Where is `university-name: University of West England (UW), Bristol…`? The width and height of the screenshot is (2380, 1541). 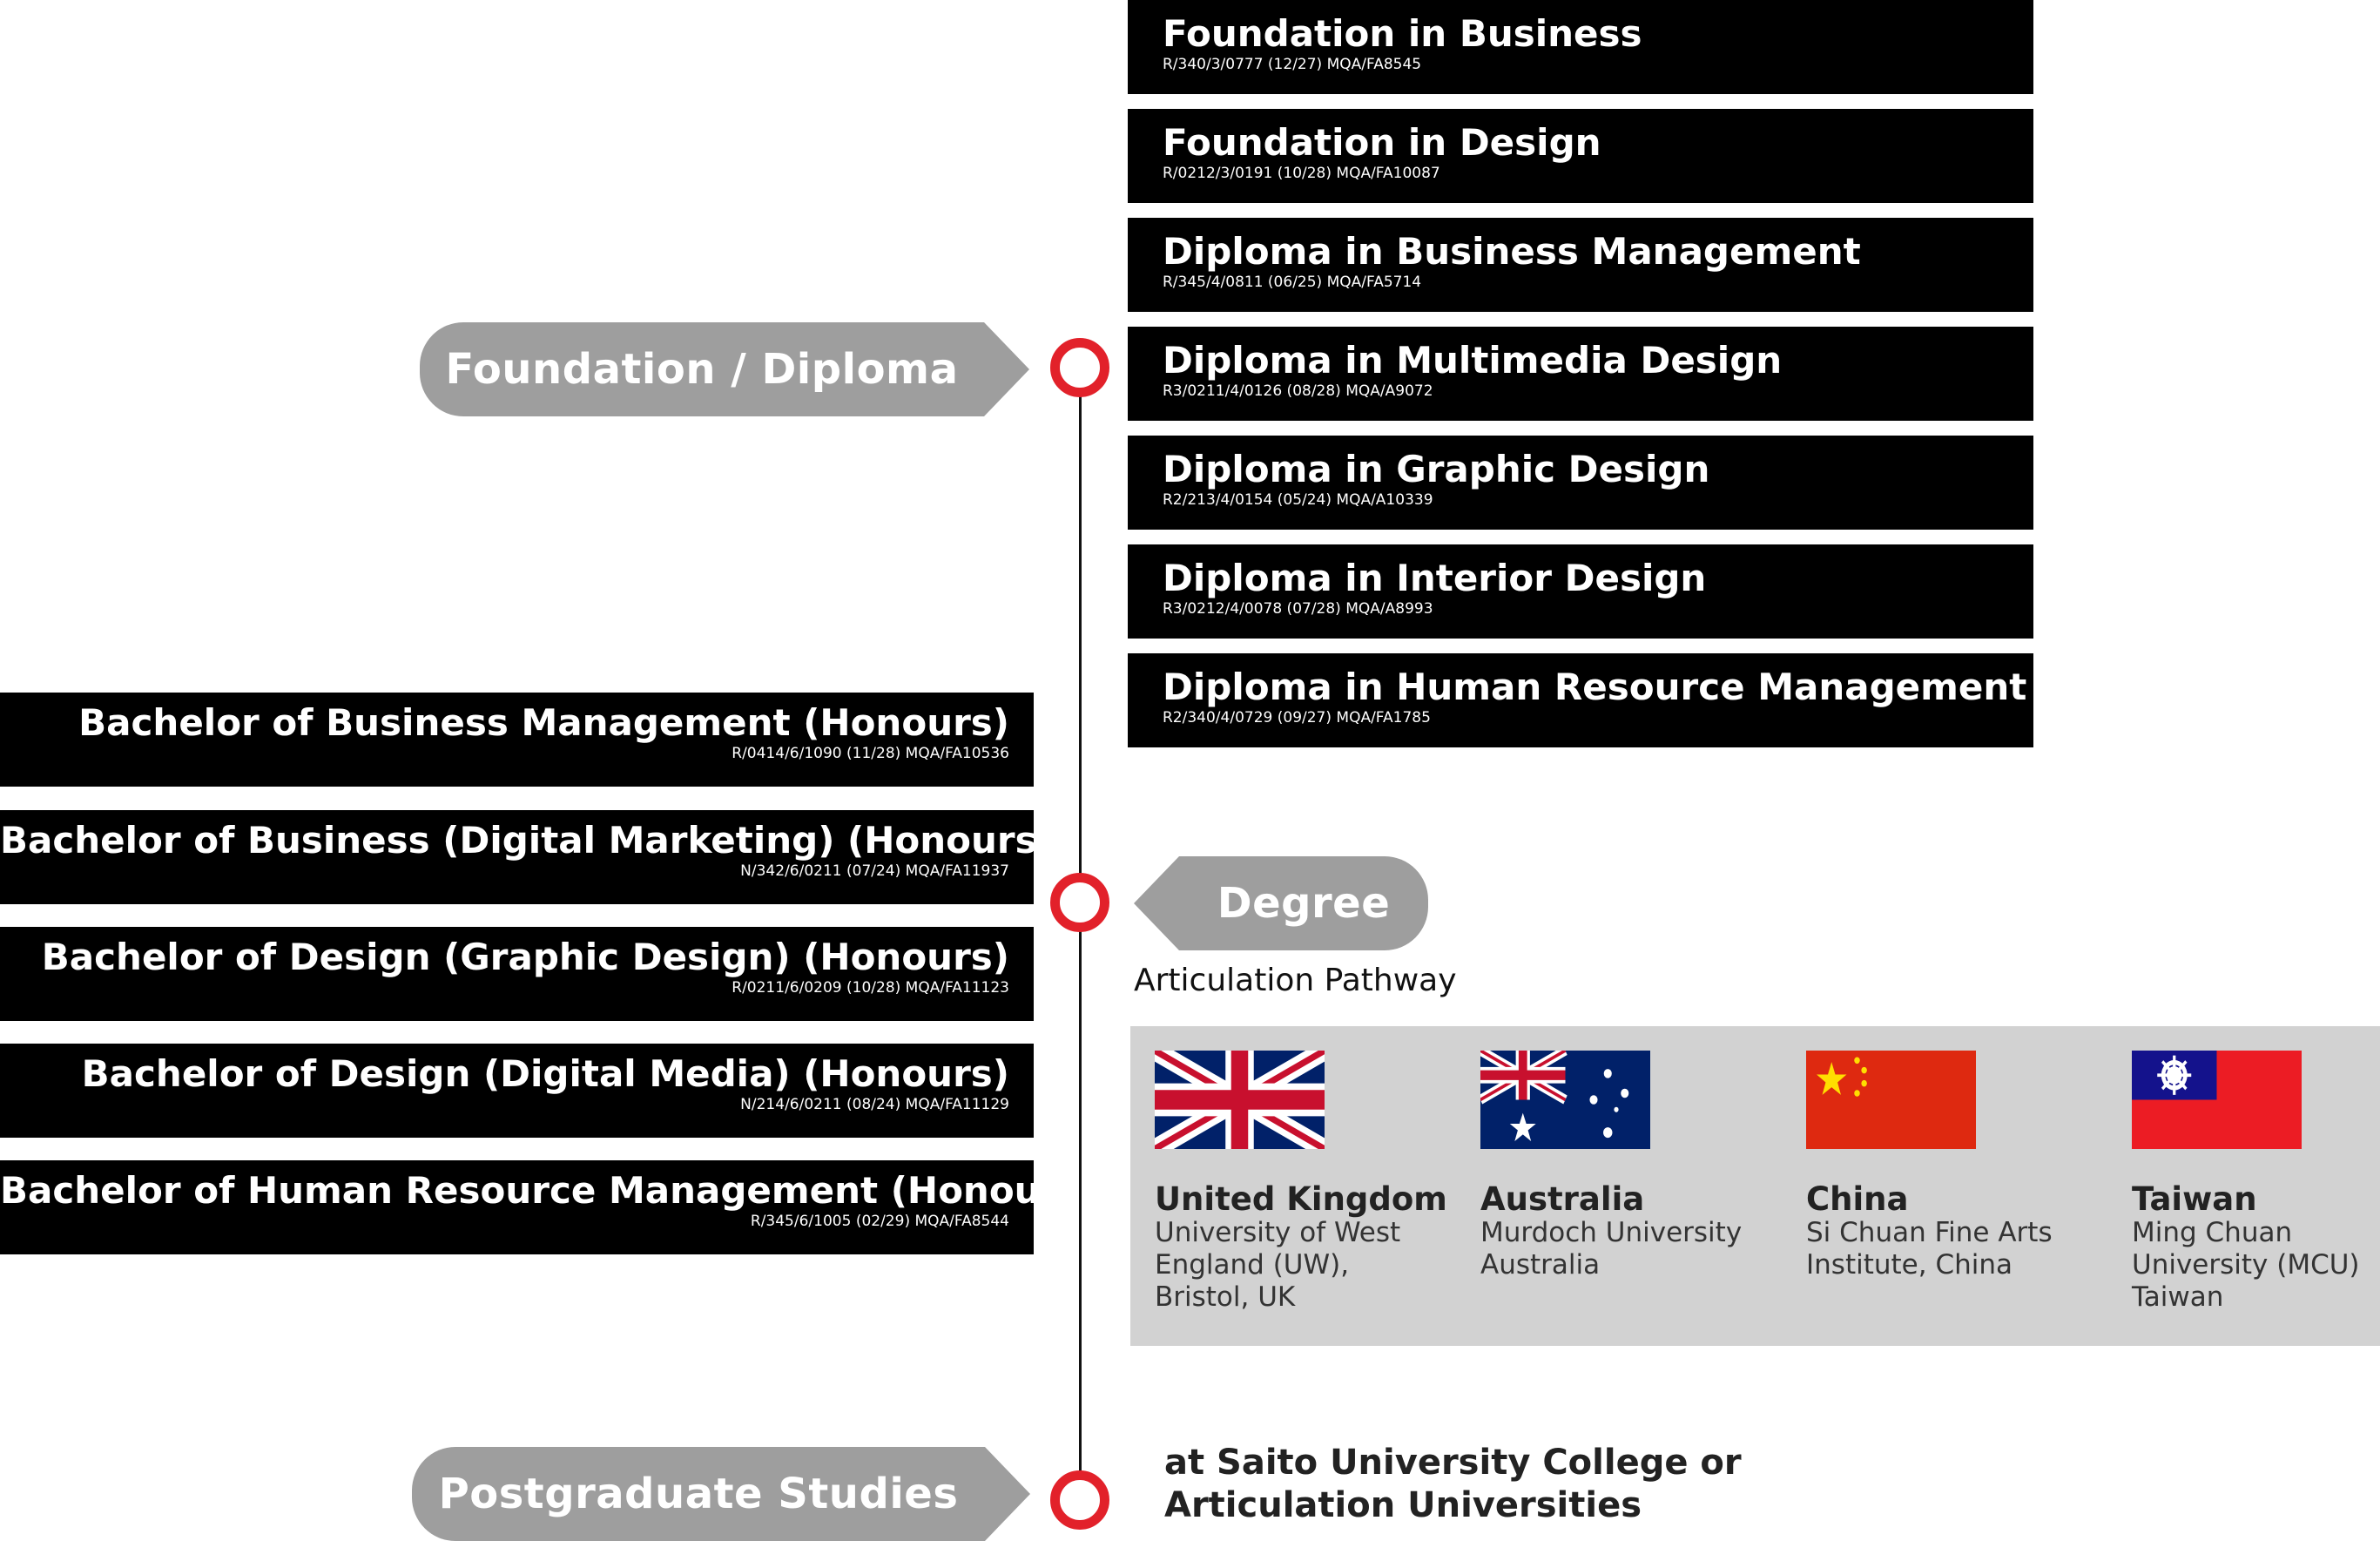 university-name: University of West England (UW), Bristol… is located at coordinates (1278, 1265).